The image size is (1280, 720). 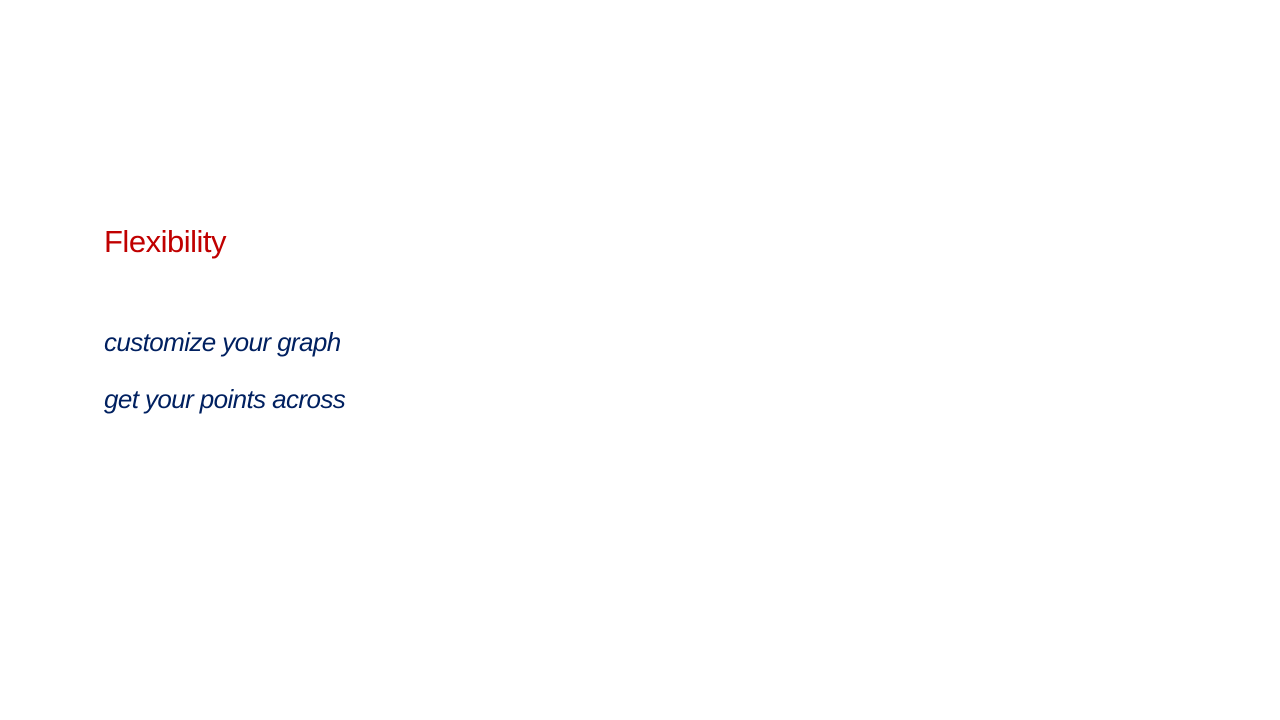 I want to click on bullet-point-customize-graph: customize your graph, so click(x=222, y=342).